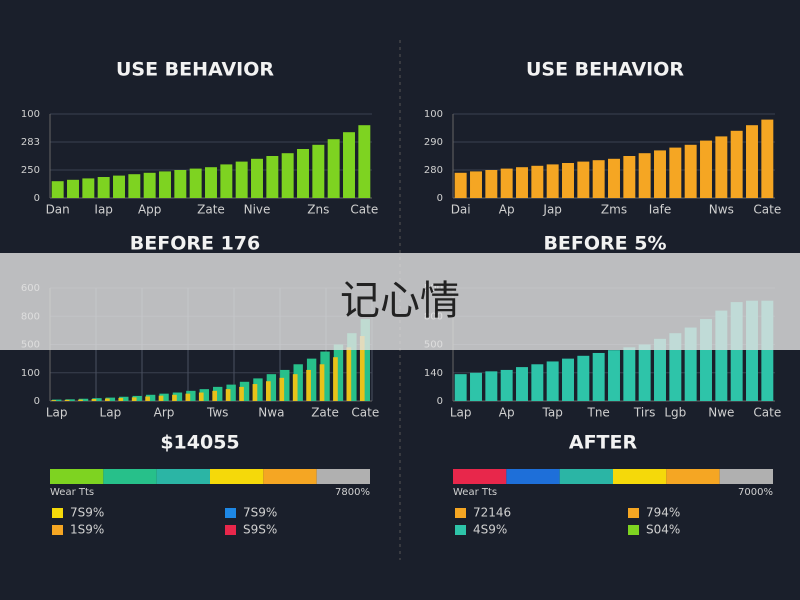  What do you see at coordinates (604, 244) in the screenshot?
I see `chart-caption: BEFORE 5%` at bounding box center [604, 244].